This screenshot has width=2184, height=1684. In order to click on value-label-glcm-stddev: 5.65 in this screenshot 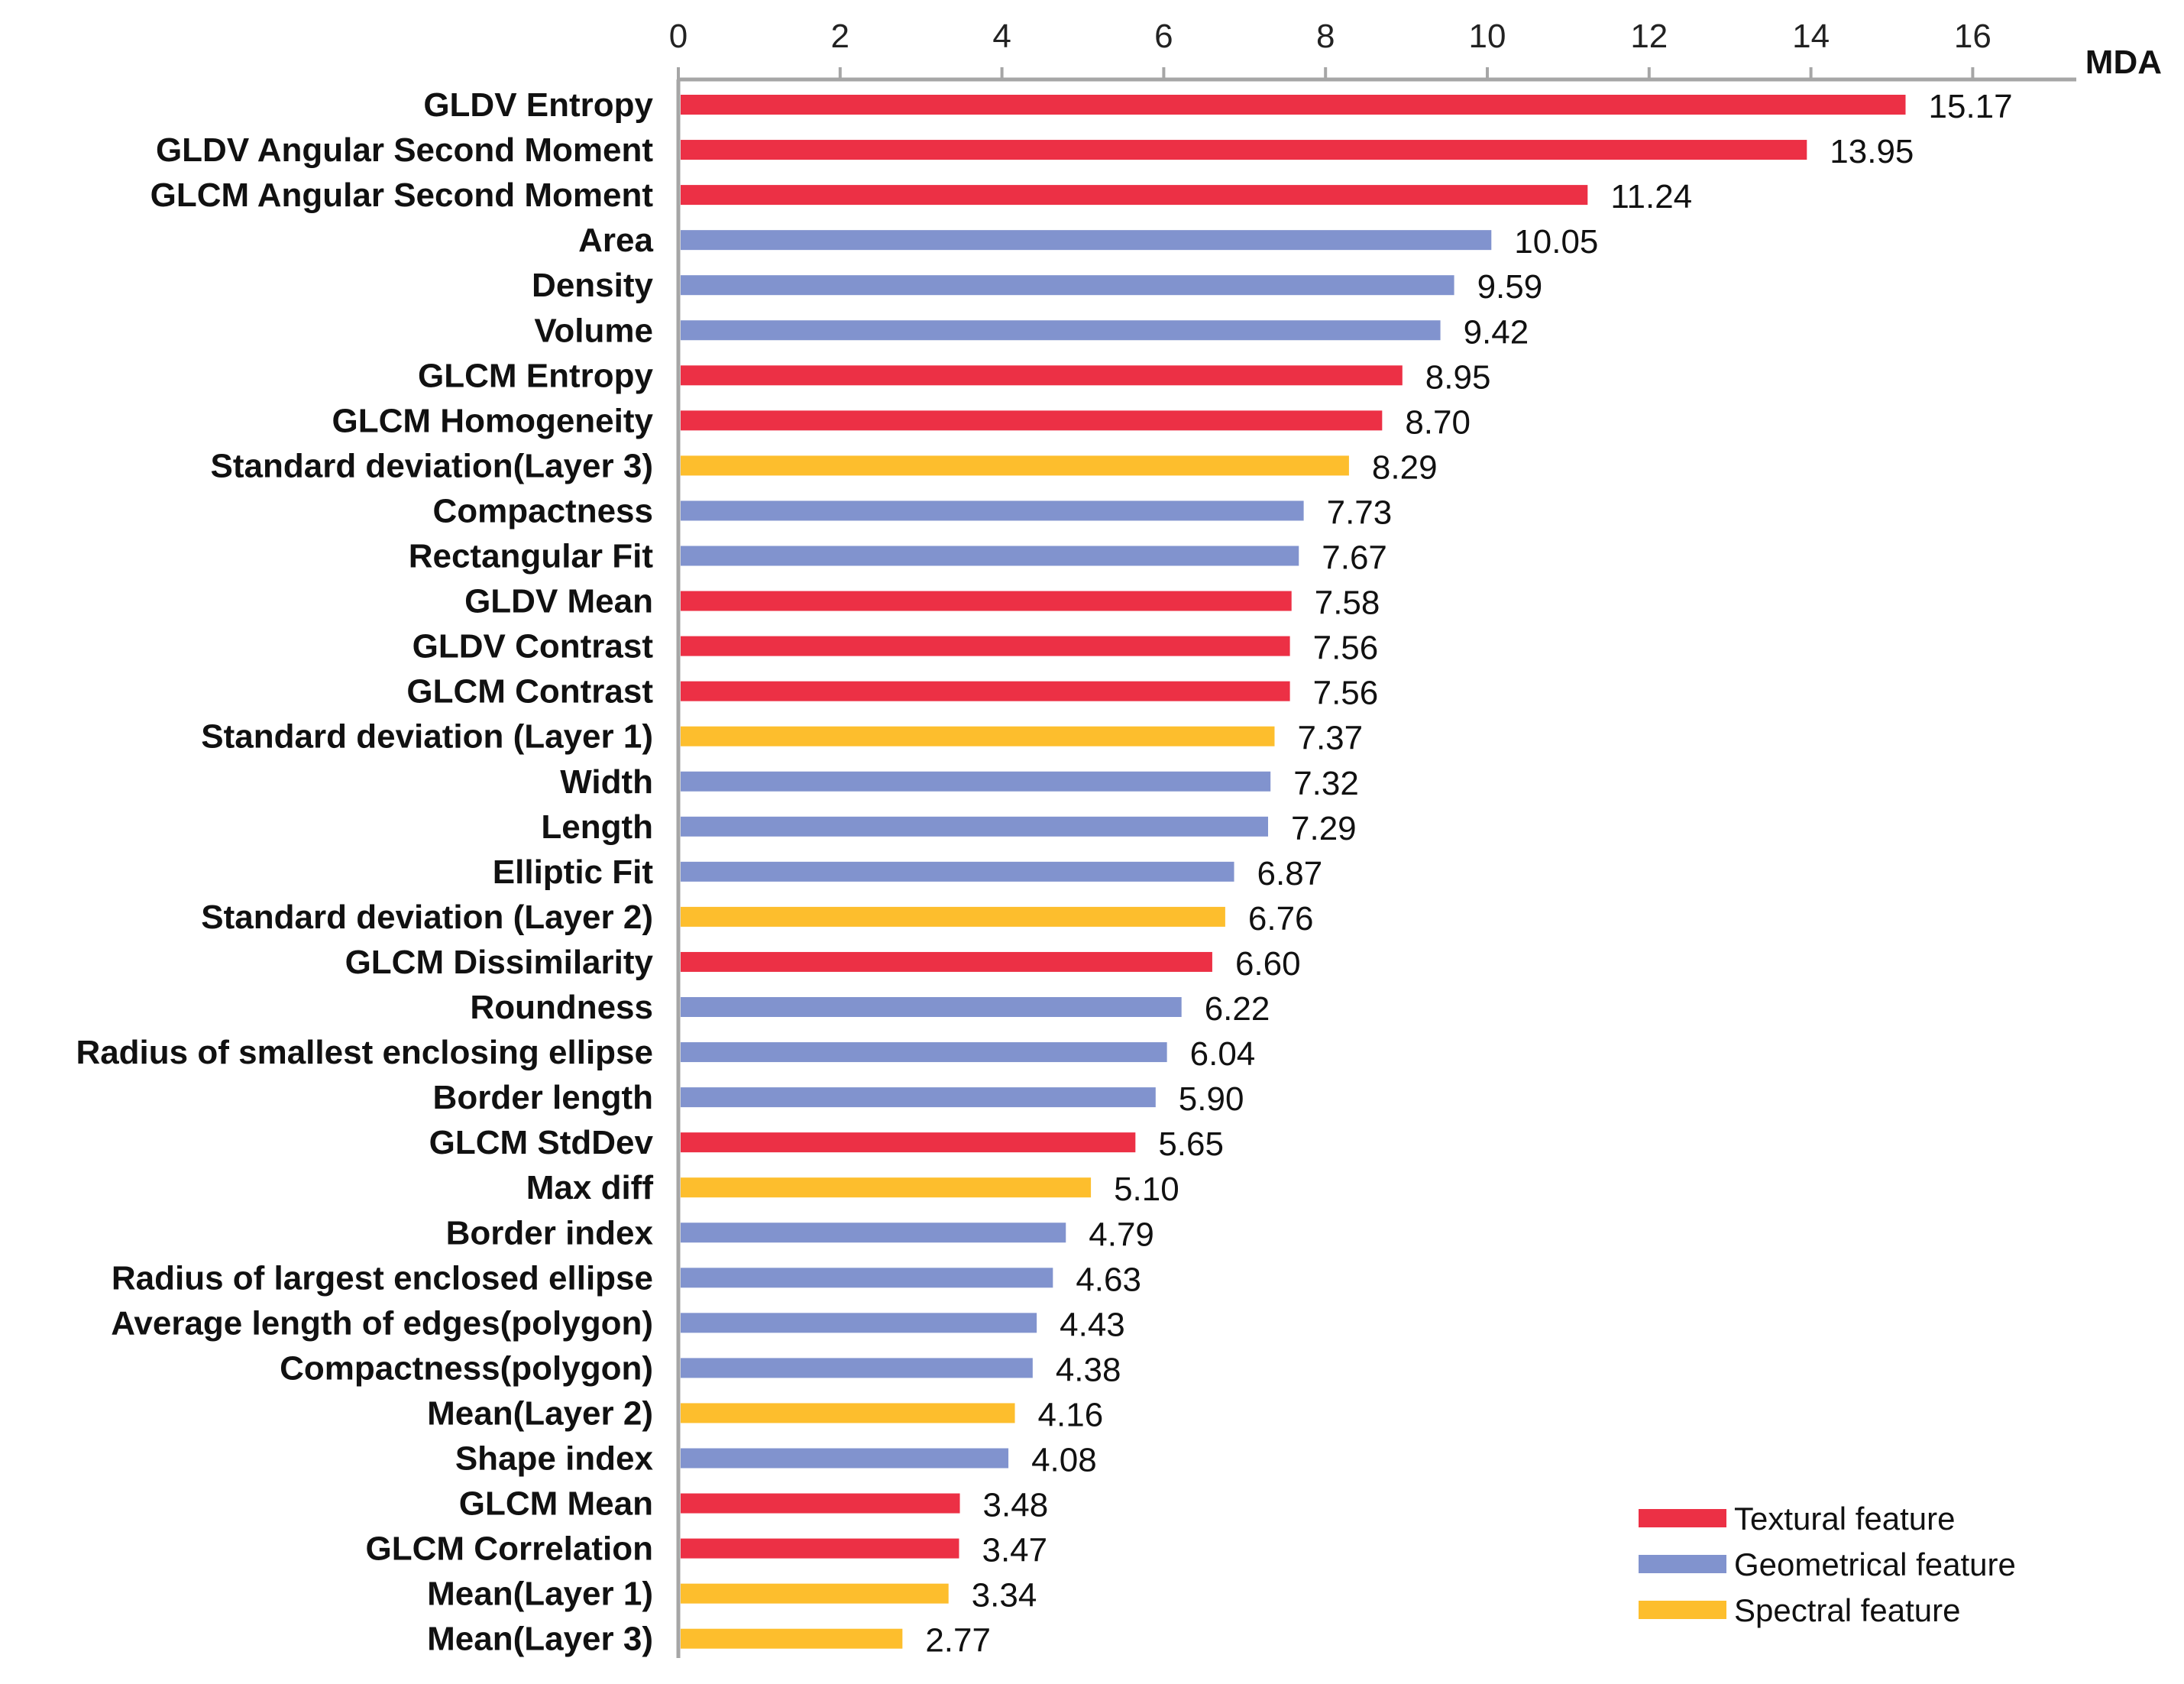, I will do `click(1191, 1144)`.